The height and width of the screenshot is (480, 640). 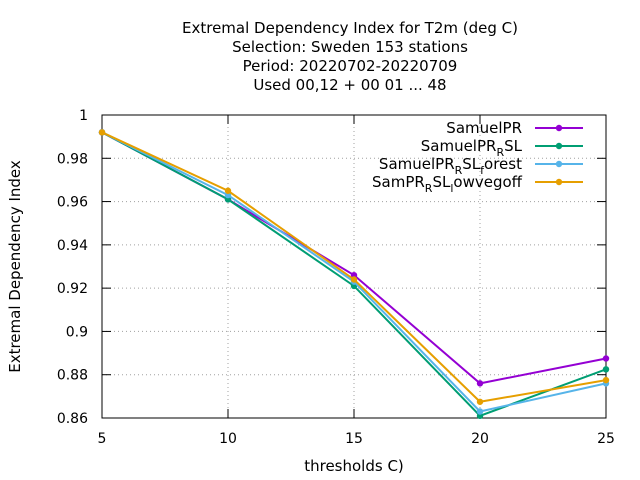 What do you see at coordinates (77, 332) in the screenshot?
I see `y-tick-label: 0.9` at bounding box center [77, 332].